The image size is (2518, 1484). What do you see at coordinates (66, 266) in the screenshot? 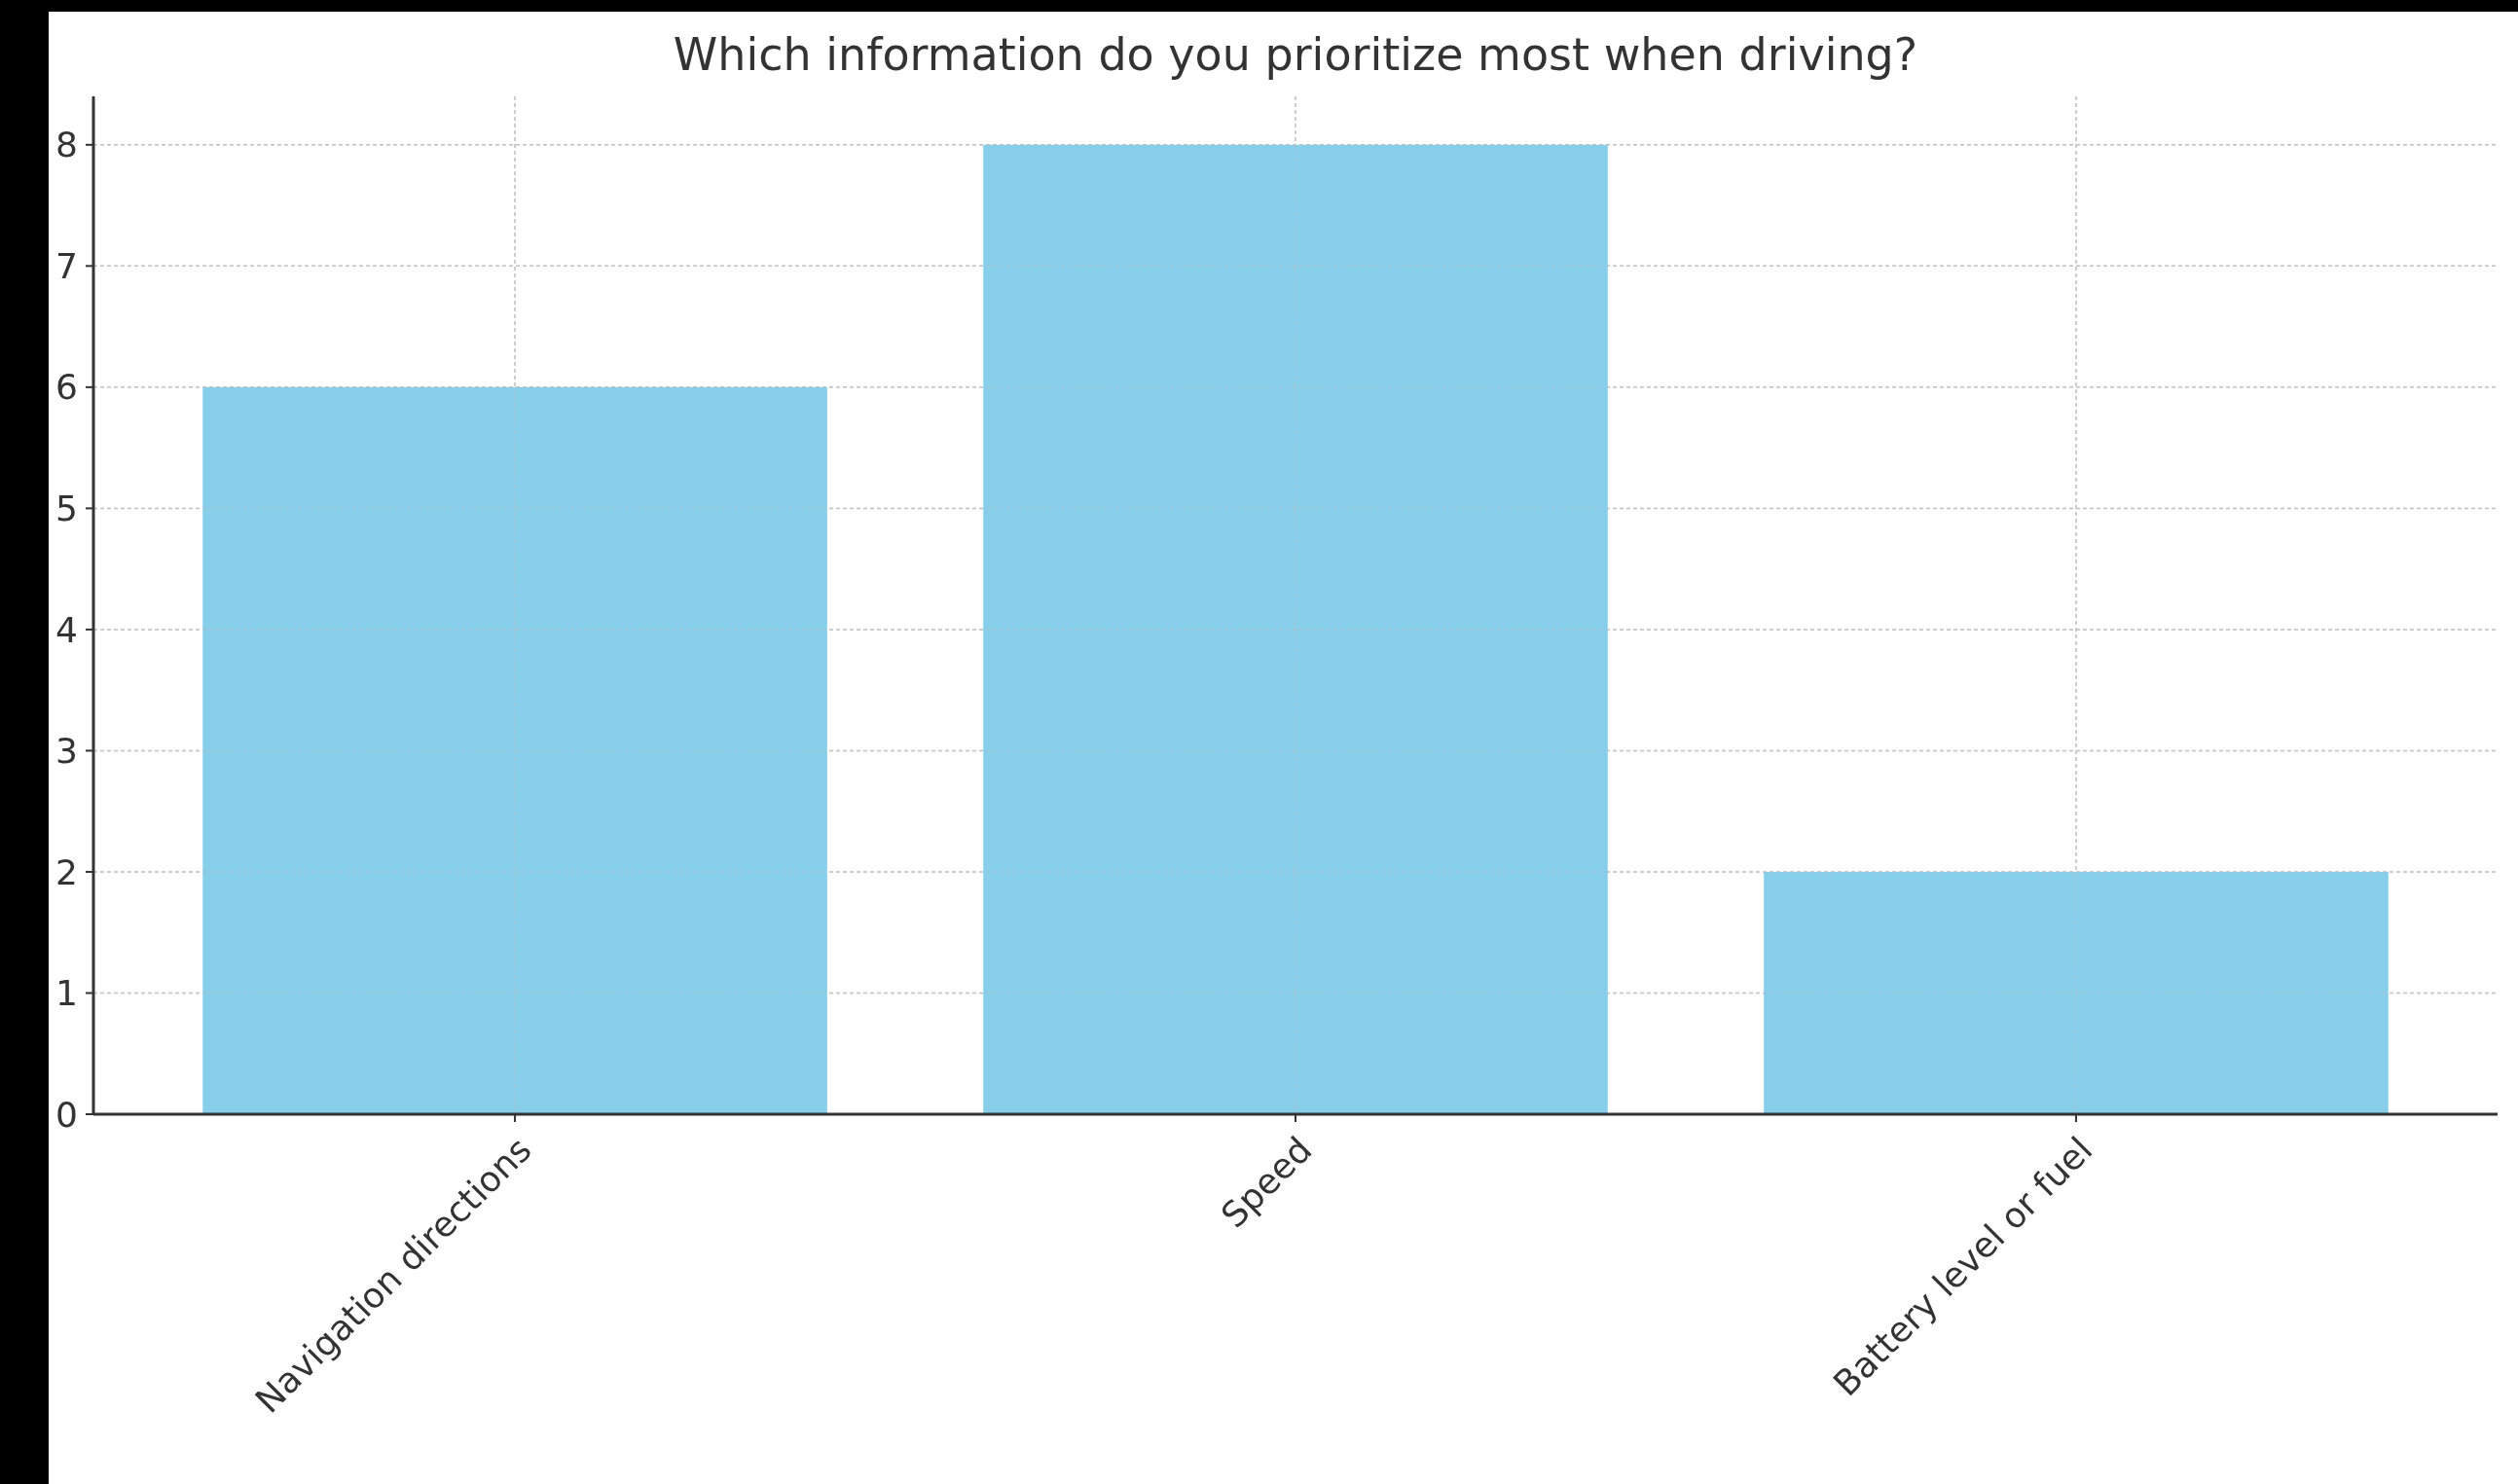
I see `y-tick-label: 7` at bounding box center [66, 266].